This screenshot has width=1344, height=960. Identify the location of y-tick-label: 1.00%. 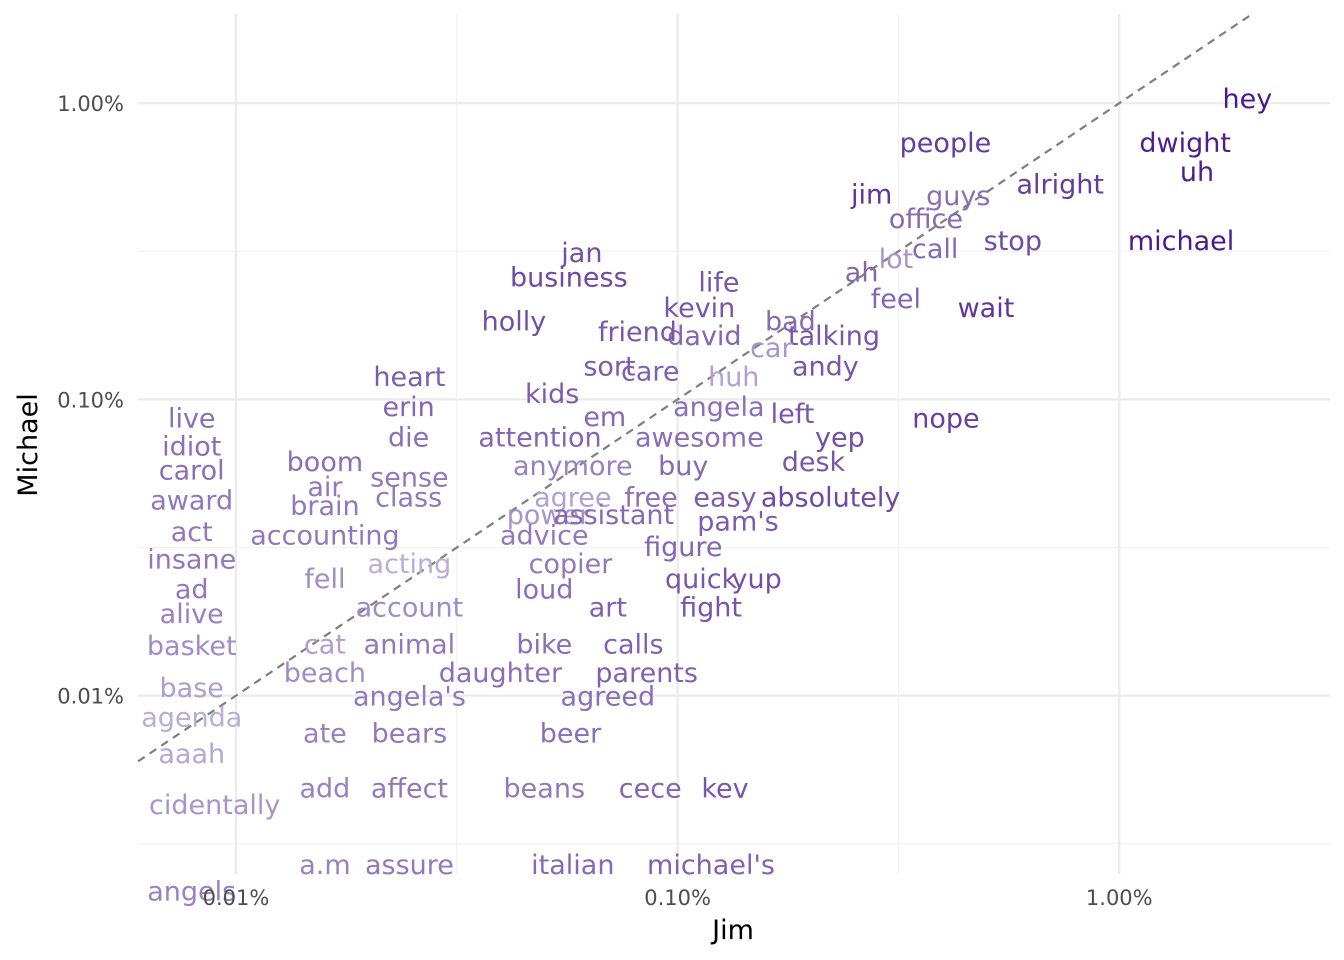
(90, 104).